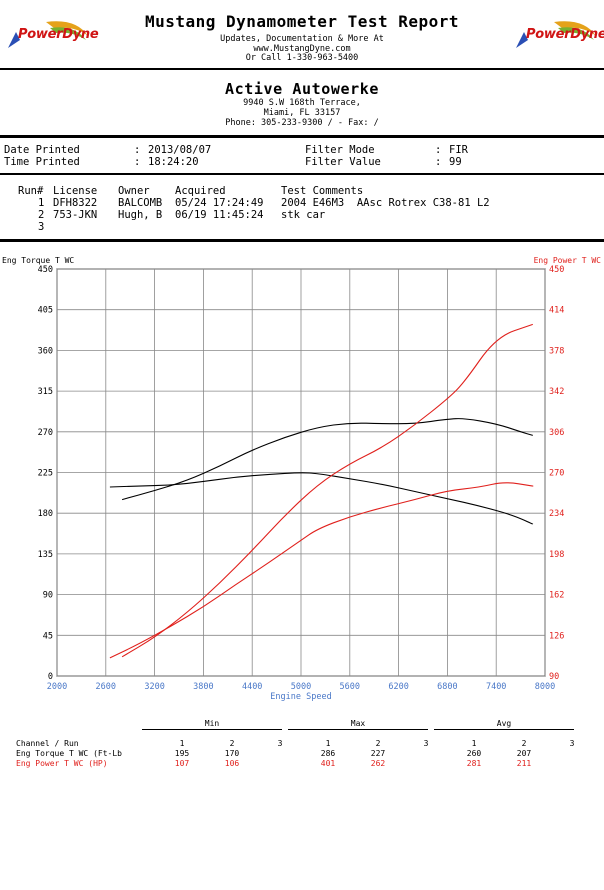 The height and width of the screenshot is (890, 604). What do you see at coordinates (545, 687) in the screenshot?
I see `x-tick-label: 8000` at bounding box center [545, 687].